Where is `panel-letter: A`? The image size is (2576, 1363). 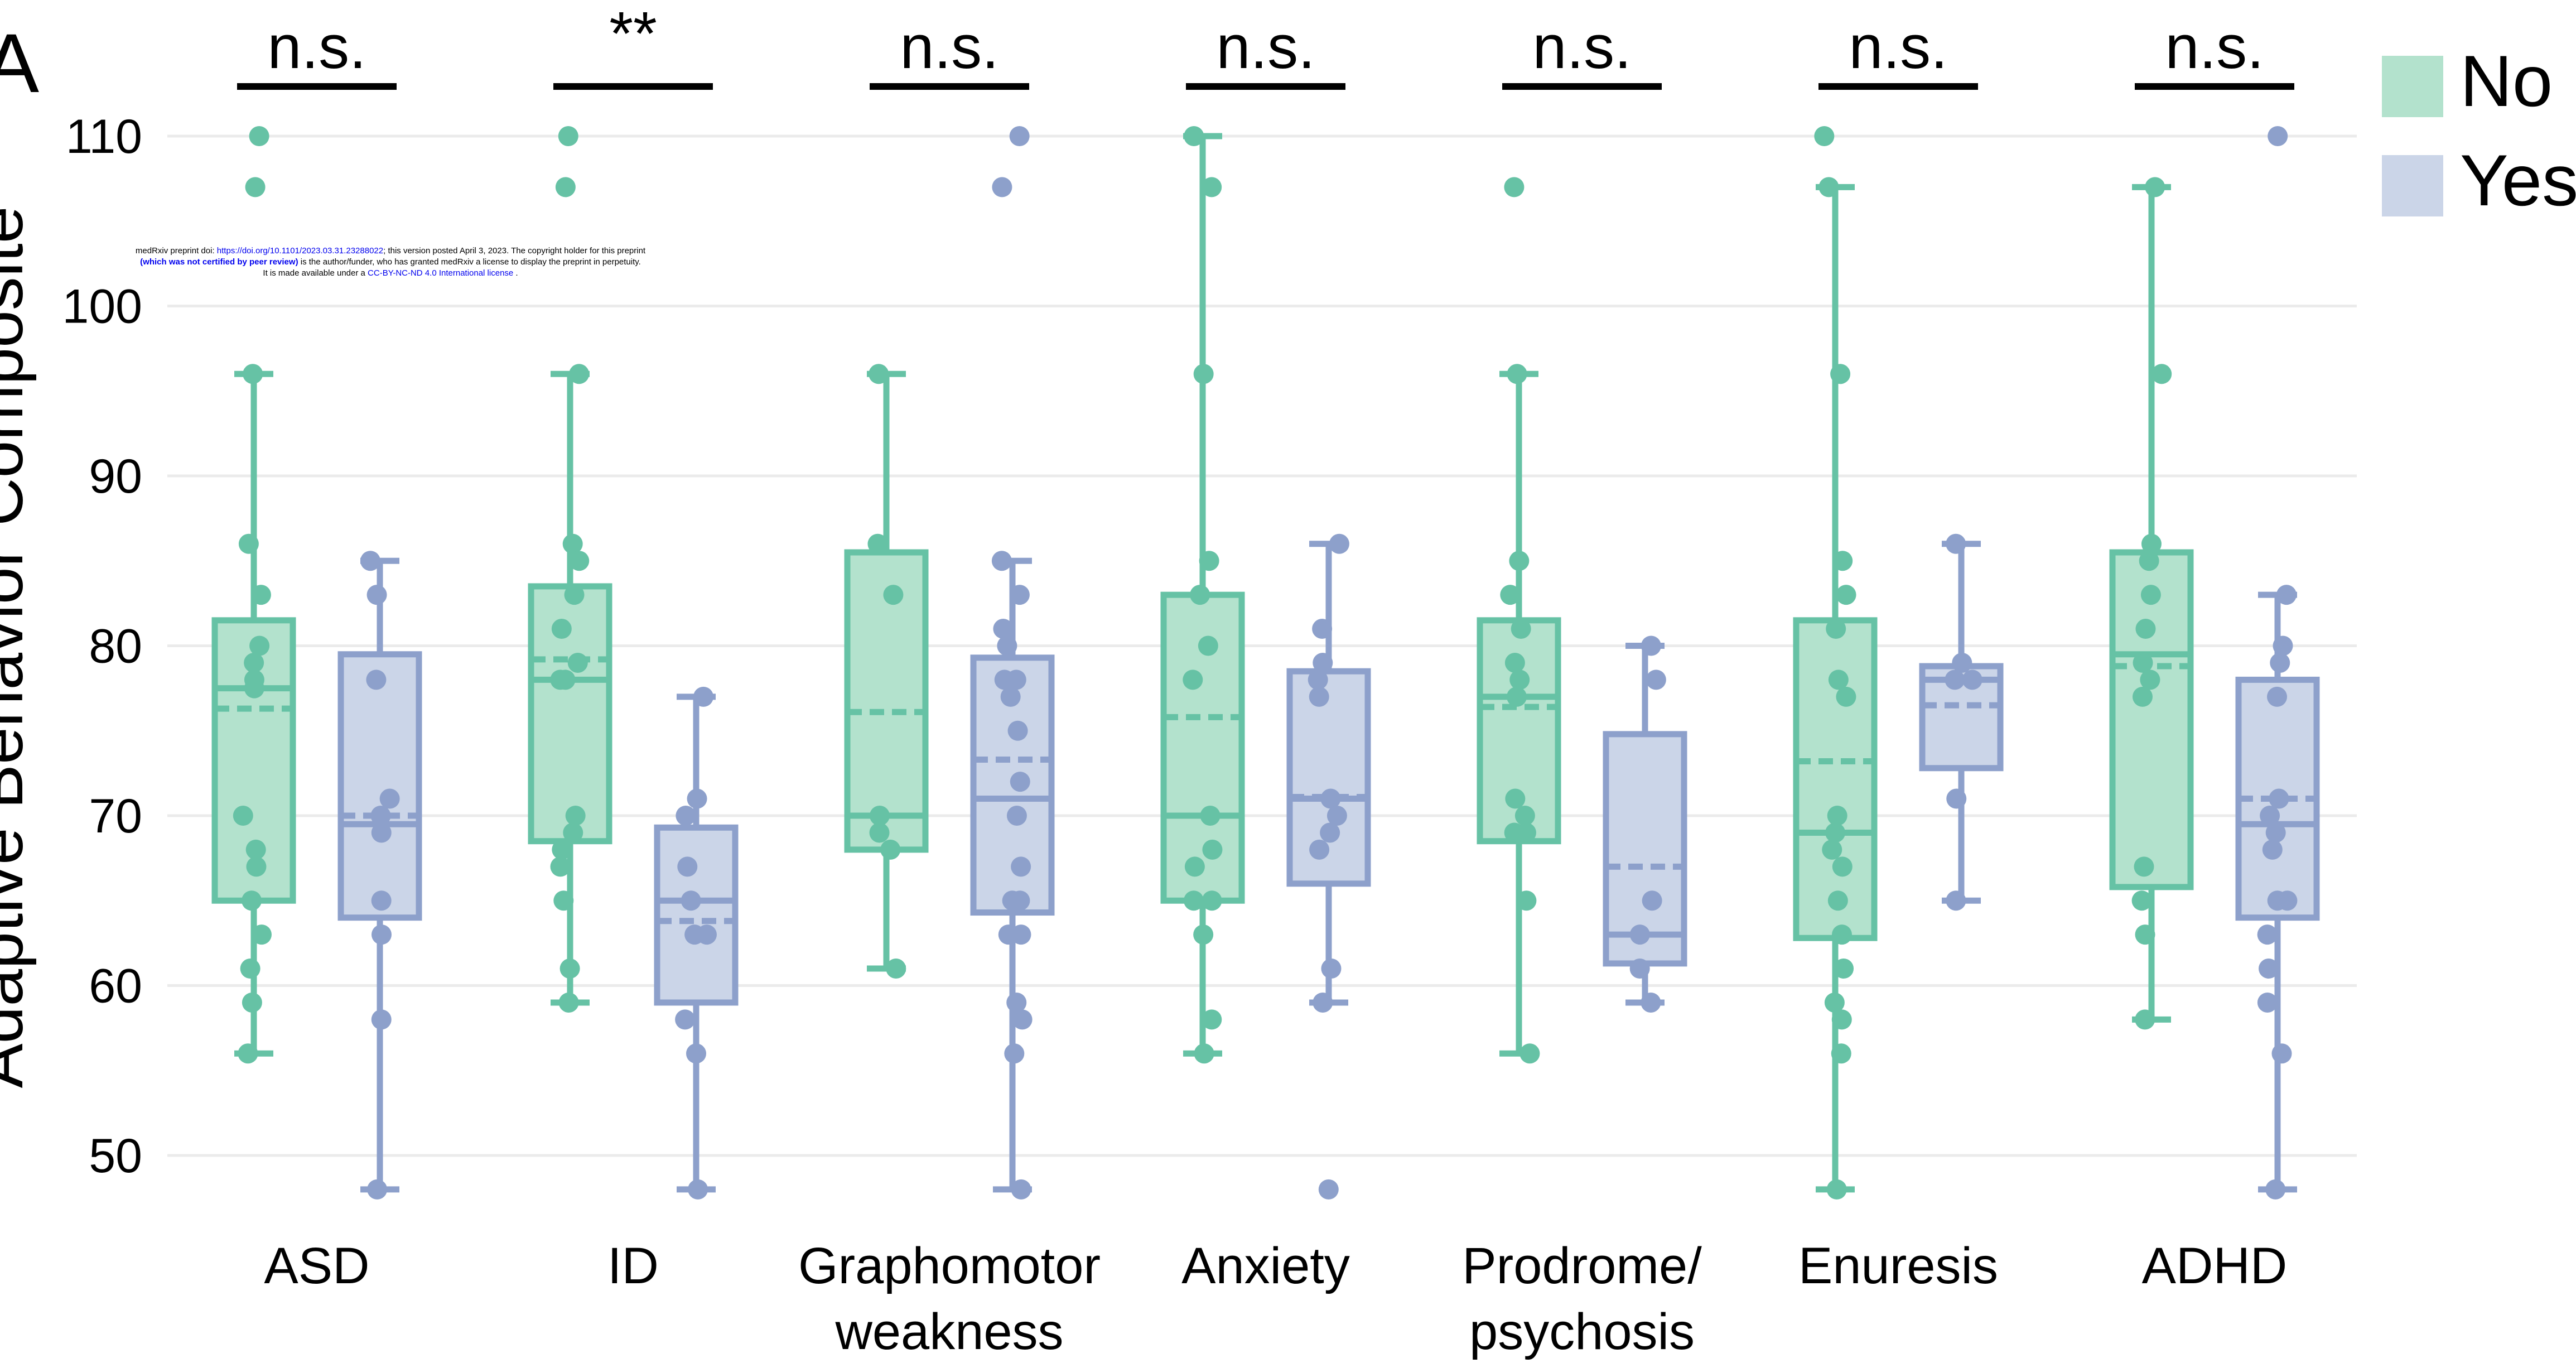 panel-letter: A is located at coordinates (19, 63).